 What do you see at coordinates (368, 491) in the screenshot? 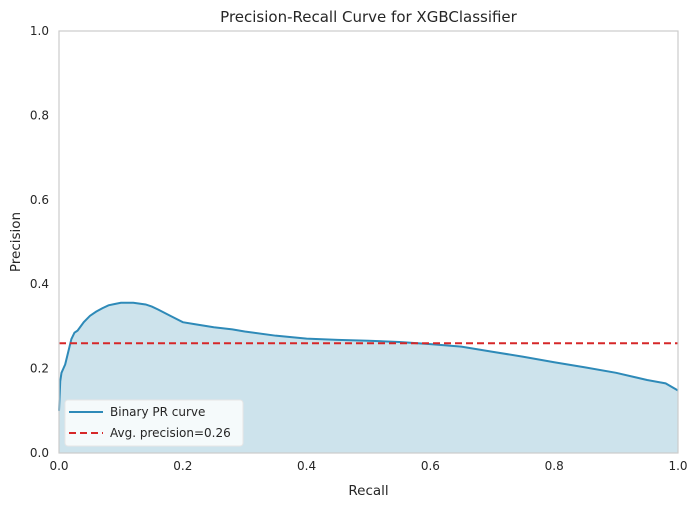
I see `x-axis-label: Recall` at bounding box center [368, 491].